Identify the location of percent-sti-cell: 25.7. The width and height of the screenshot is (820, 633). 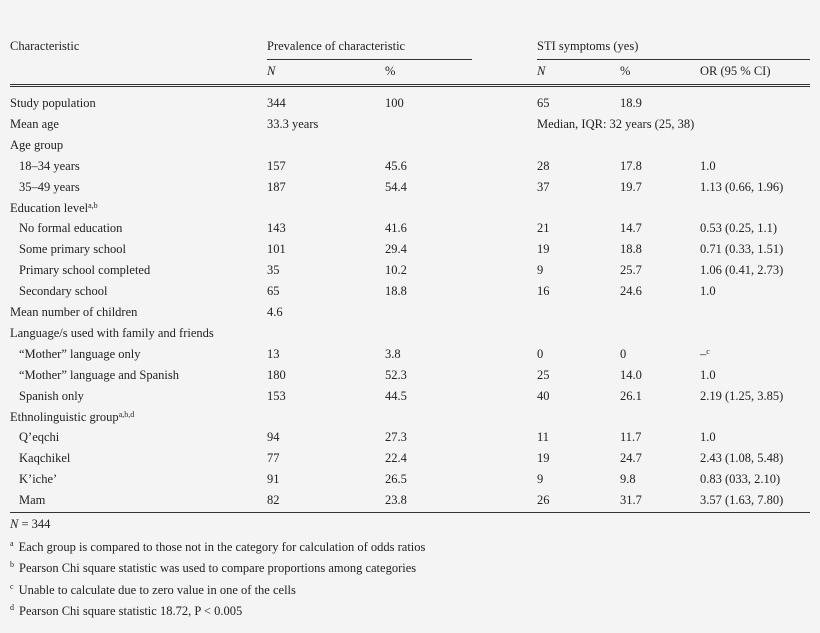
(631, 270).